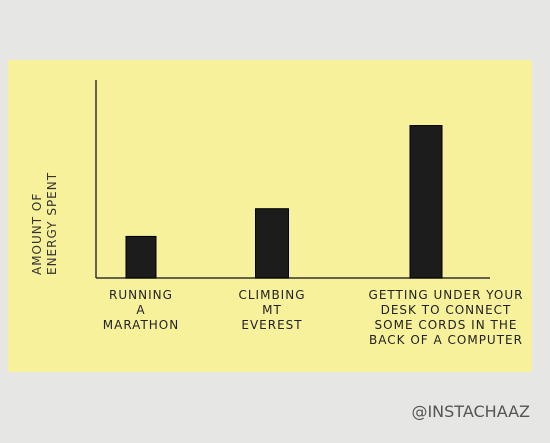  Describe the element at coordinates (141, 310) in the screenshot. I see `x-tick-label: RUNNING A MARATHON` at that location.